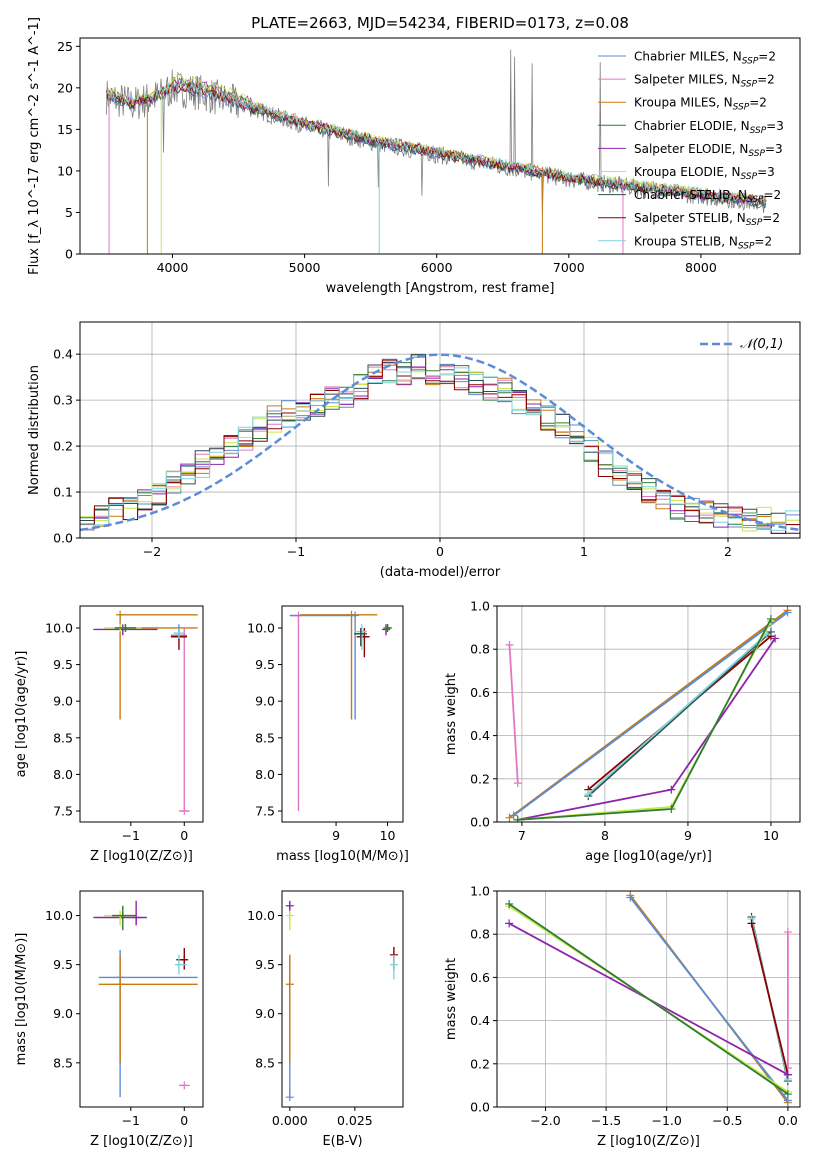  What do you see at coordinates (709, 127) in the screenshot?
I see `legend-entry: Chabrier ELODIE, NSSP=3` at bounding box center [709, 127].